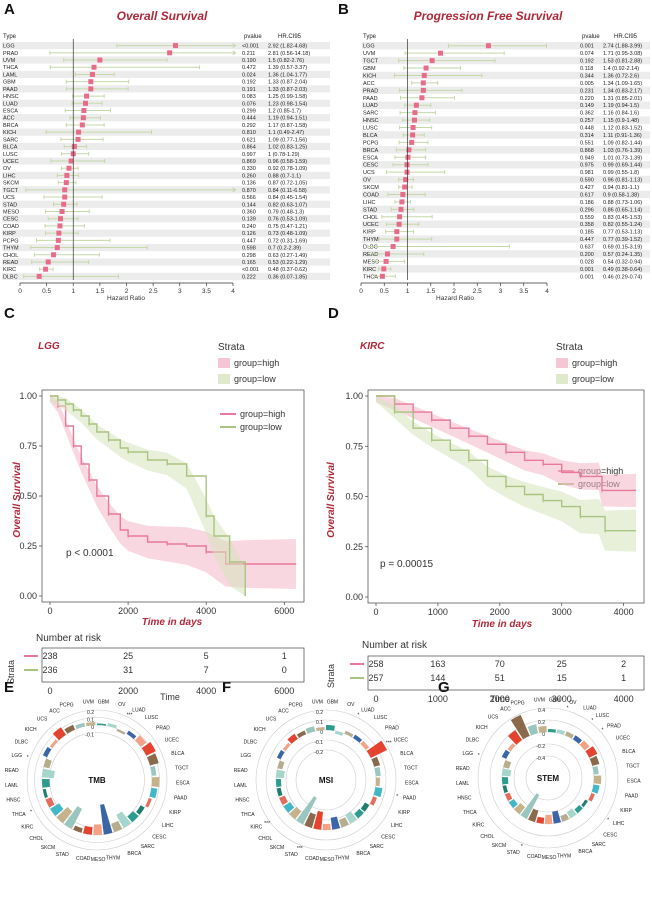 The width and height of the screenshot is (652, 903). What do you see at coordinates (182, 769) in the screenshot?
I see `radar-tmb-category-label: TGCT` at bounding box center [182, 769].